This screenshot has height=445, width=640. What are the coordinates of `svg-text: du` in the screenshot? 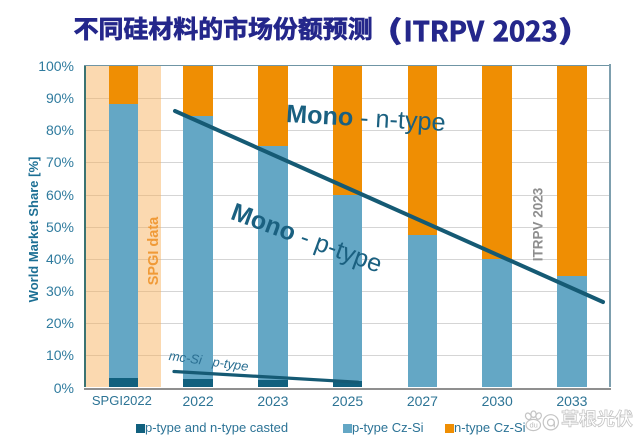 It's located at (534, 425).